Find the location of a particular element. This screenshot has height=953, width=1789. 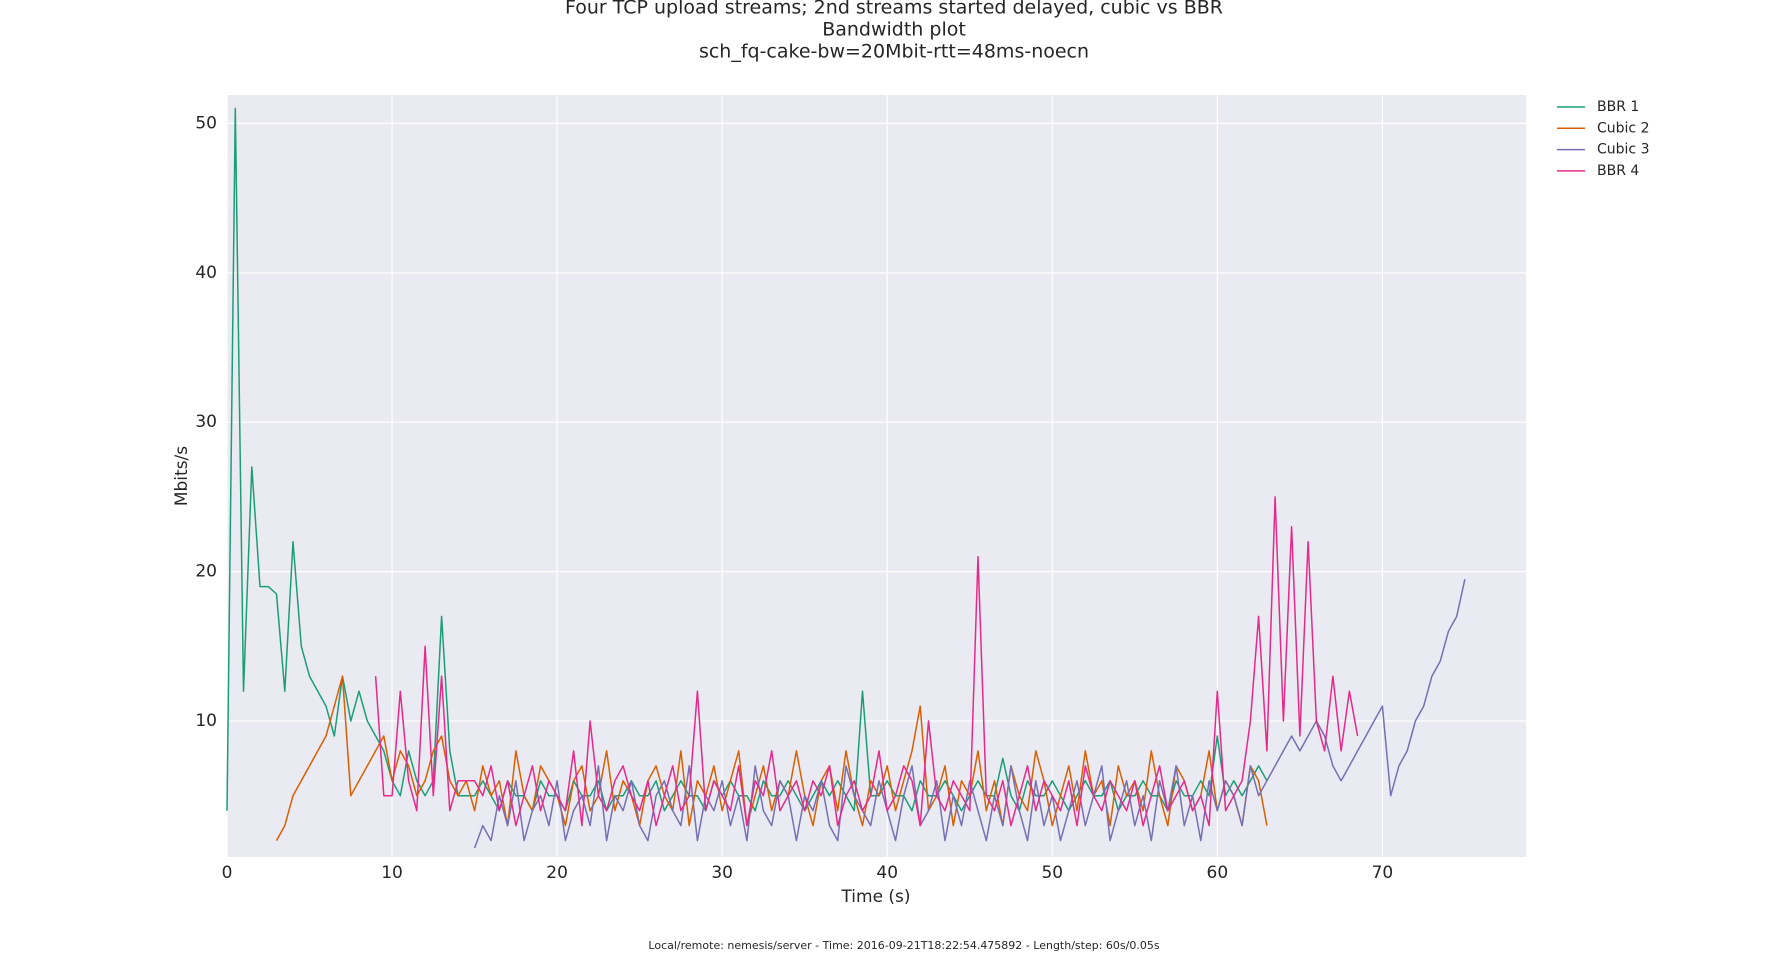

x-axis-label: Time (s) is located at coordinates (875, 897).